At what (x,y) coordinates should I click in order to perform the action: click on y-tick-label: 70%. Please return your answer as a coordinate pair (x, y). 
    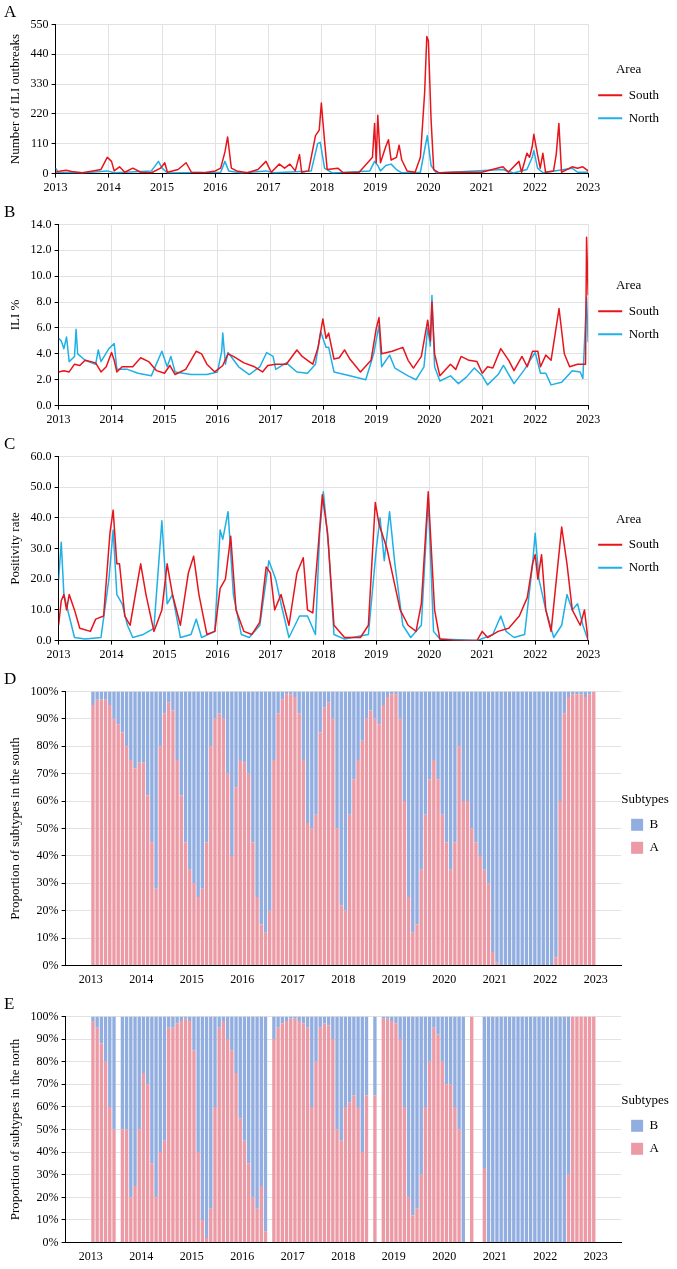
    Looking at the image, I should click on (47, 772).